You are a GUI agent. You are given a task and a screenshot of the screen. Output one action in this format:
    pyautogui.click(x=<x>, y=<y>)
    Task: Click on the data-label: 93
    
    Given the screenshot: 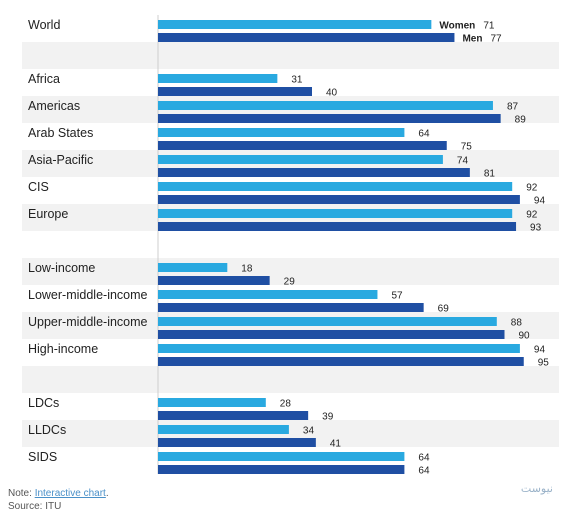 What is the action you would take?
    pyautogui.click(x=536, y=228)
    